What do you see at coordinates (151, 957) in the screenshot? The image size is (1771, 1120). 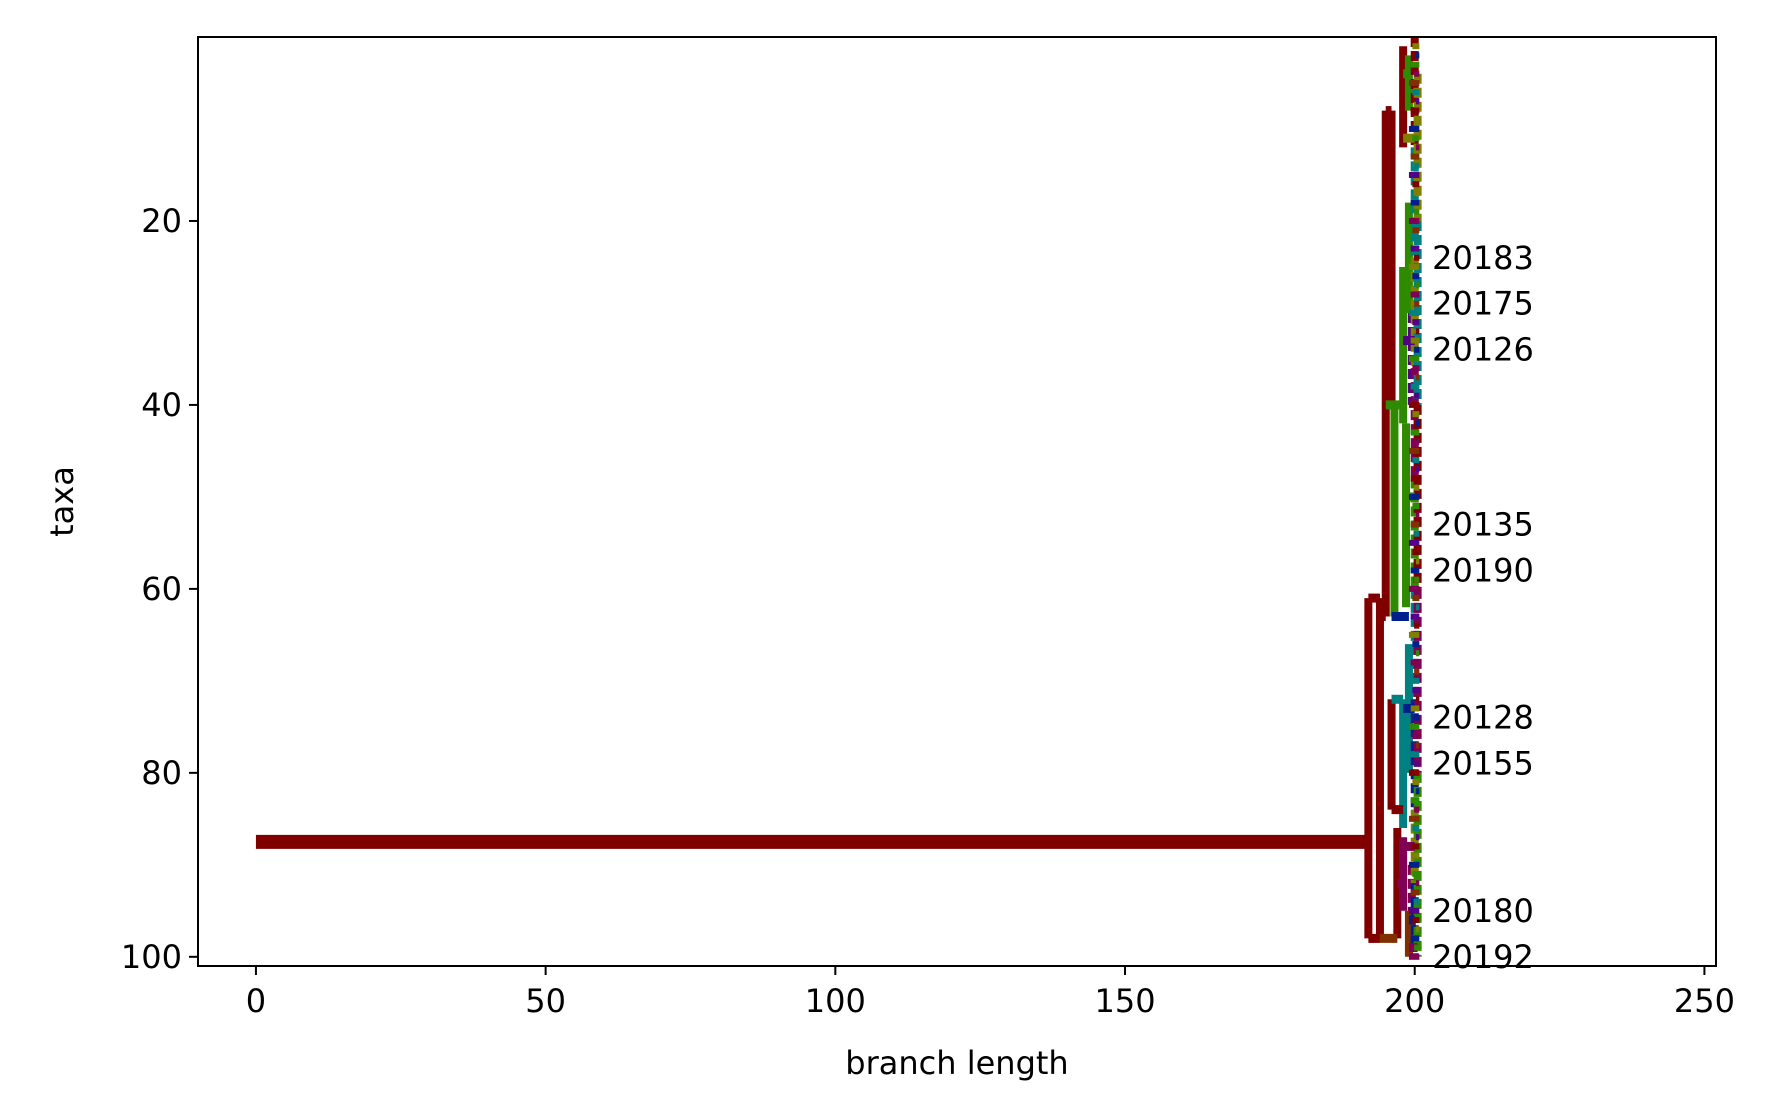 I see `y-tick-label: 100` at bounding box center [151, 957].